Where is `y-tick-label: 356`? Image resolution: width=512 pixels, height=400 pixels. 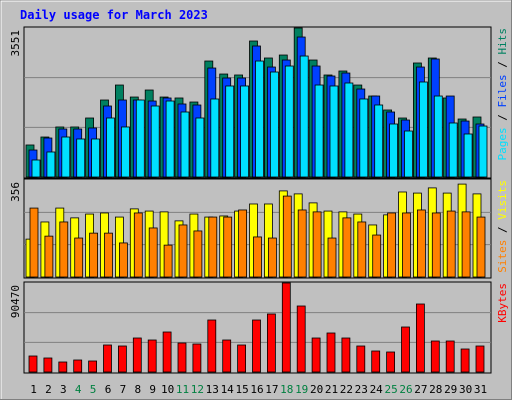
y-tick-label: 356 is located at coordinates (15, 192).